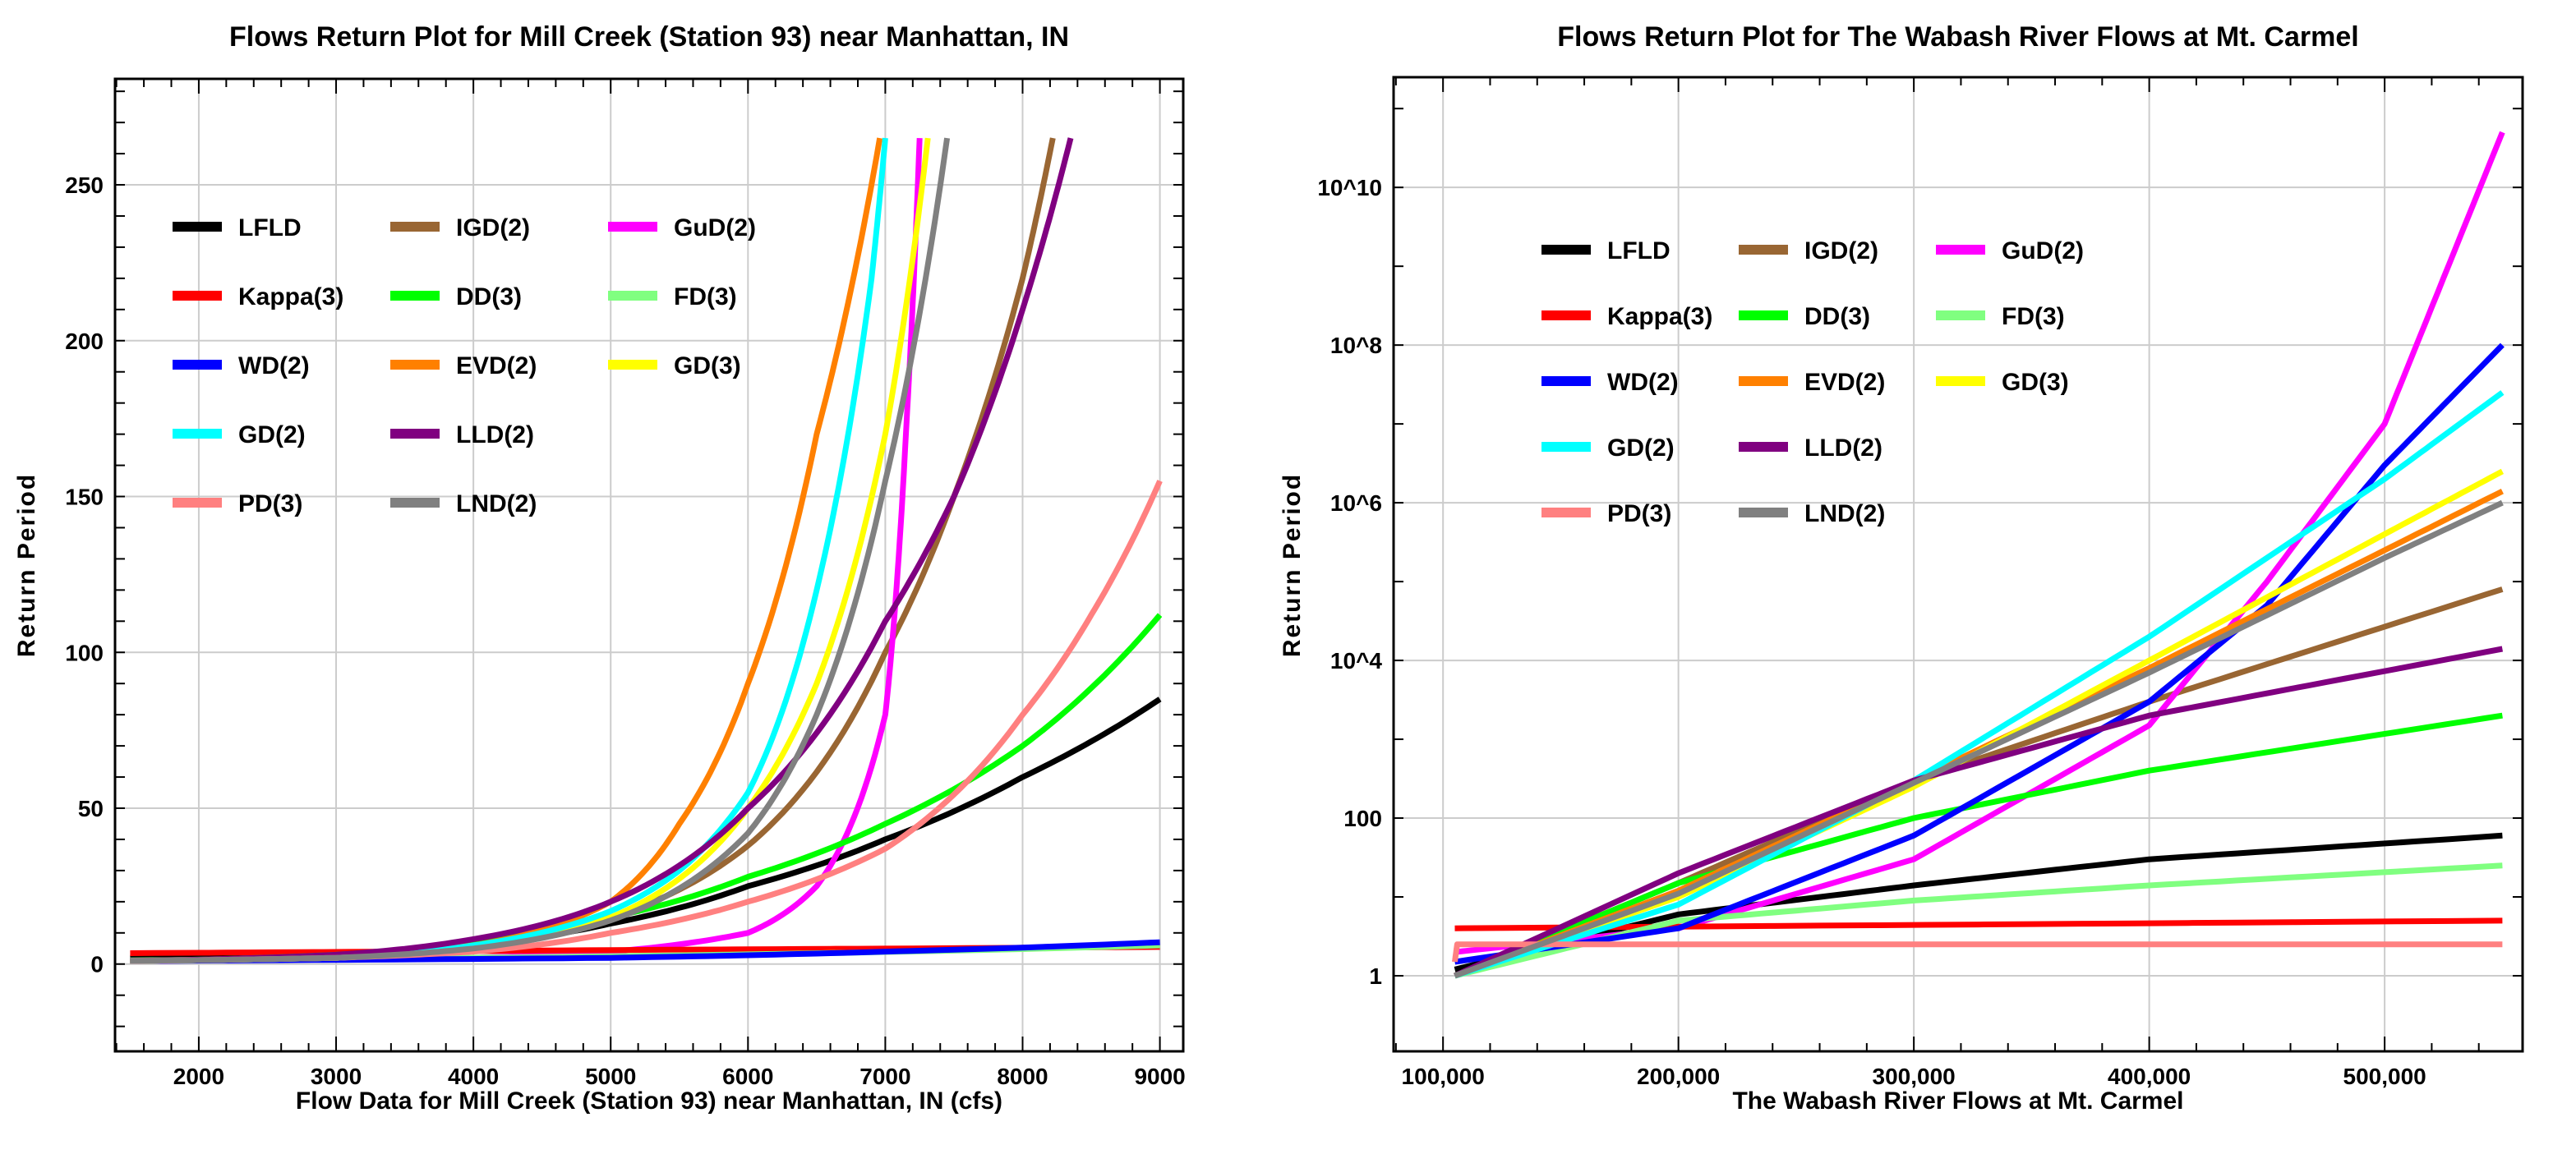  What do you see at coordinates (747, 1076) in the screenshot?
I see `x-tick-label: 6000` at bounding box center [747, 1076].